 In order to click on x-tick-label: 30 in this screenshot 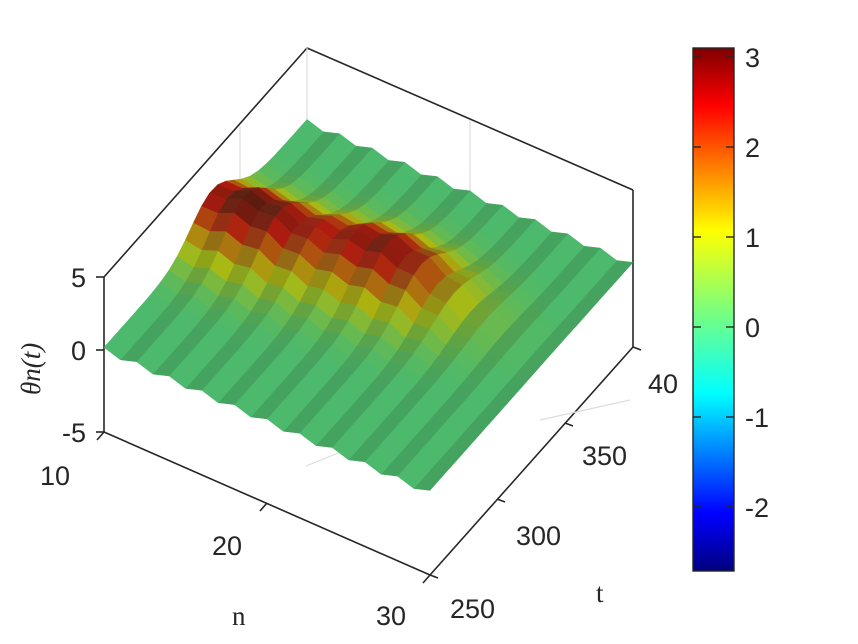, I will do `click(391, 616)`.